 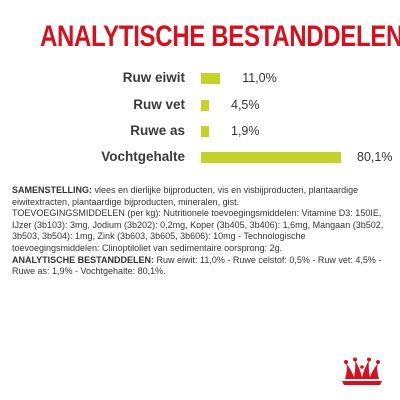 What do you see at coordinates (83, 259) in the screenshot?
I see `analytische-label: ANALYTISCHE BESTANDDELEN:` at bounding box center [83, 259].